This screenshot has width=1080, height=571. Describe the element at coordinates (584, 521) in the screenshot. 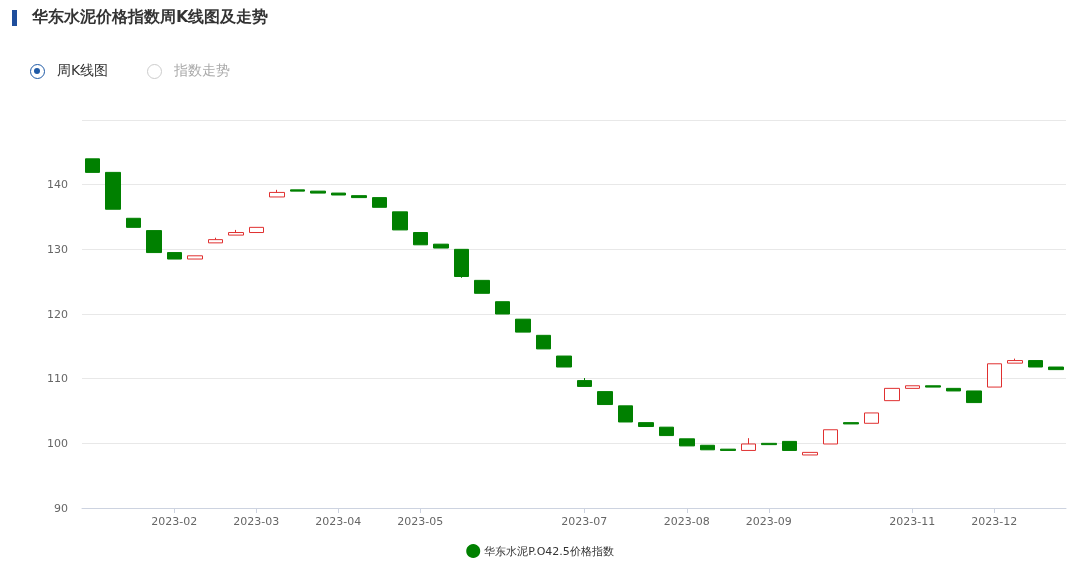

I see `x-tick-label: 2023-07` at that location.